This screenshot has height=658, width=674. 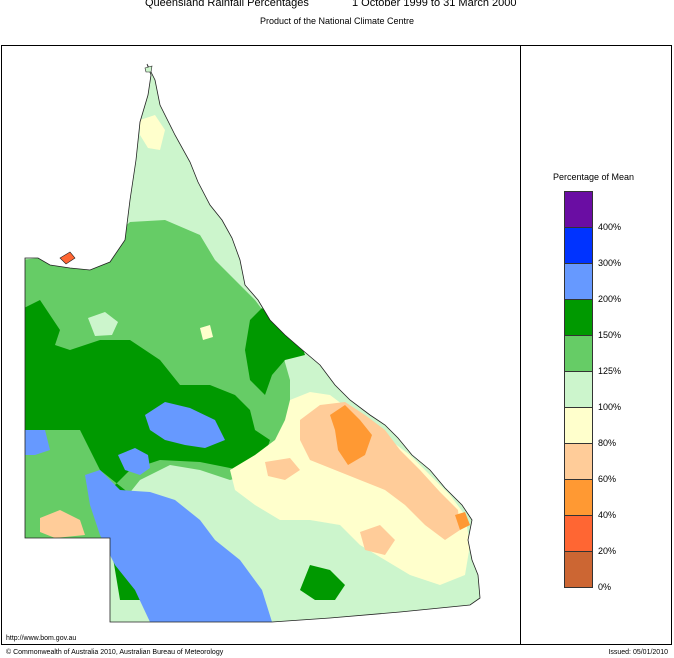 I want to click on rain-zone-150-200-east, so click(x=275, y=351).